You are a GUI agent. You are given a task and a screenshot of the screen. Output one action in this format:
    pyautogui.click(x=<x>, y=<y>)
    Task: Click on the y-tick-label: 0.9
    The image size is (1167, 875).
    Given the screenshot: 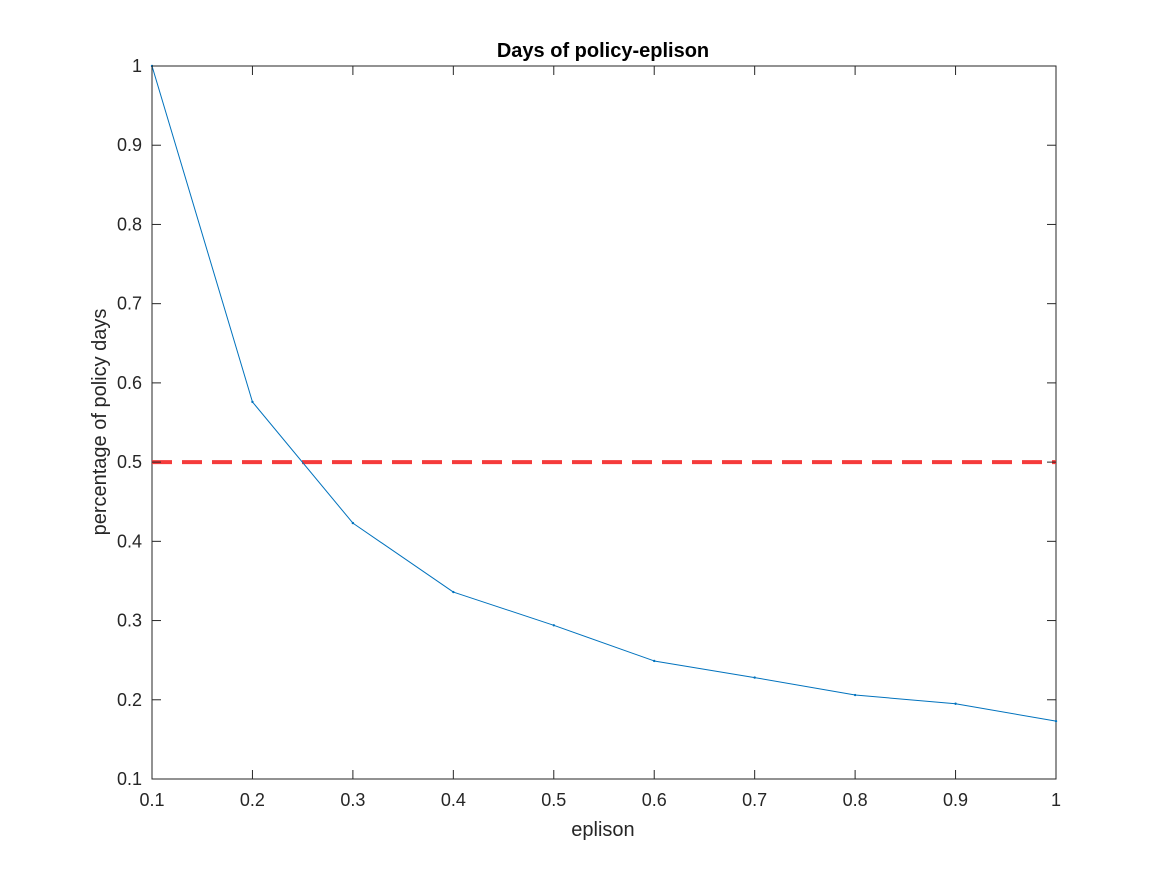 What is the action you would take?
    pyautogui.click(x=129, y=145)
    